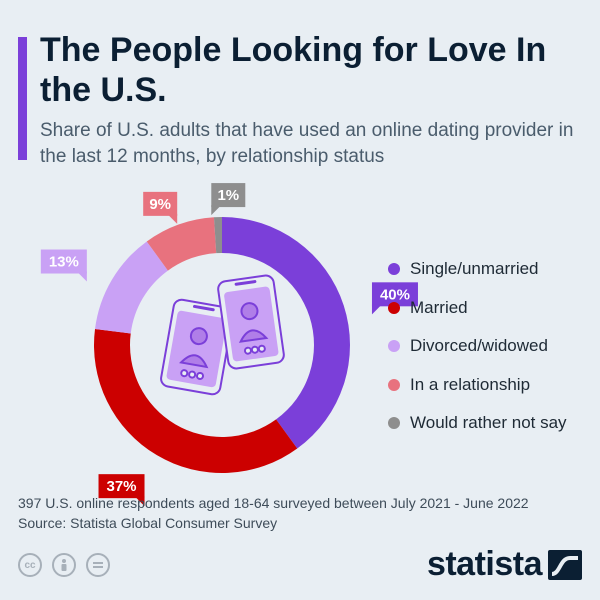 Image resolution: width=600 pixels, height=600 pixels. I want to click on donut-slice-would-rather-not-say, so click(217, 235).